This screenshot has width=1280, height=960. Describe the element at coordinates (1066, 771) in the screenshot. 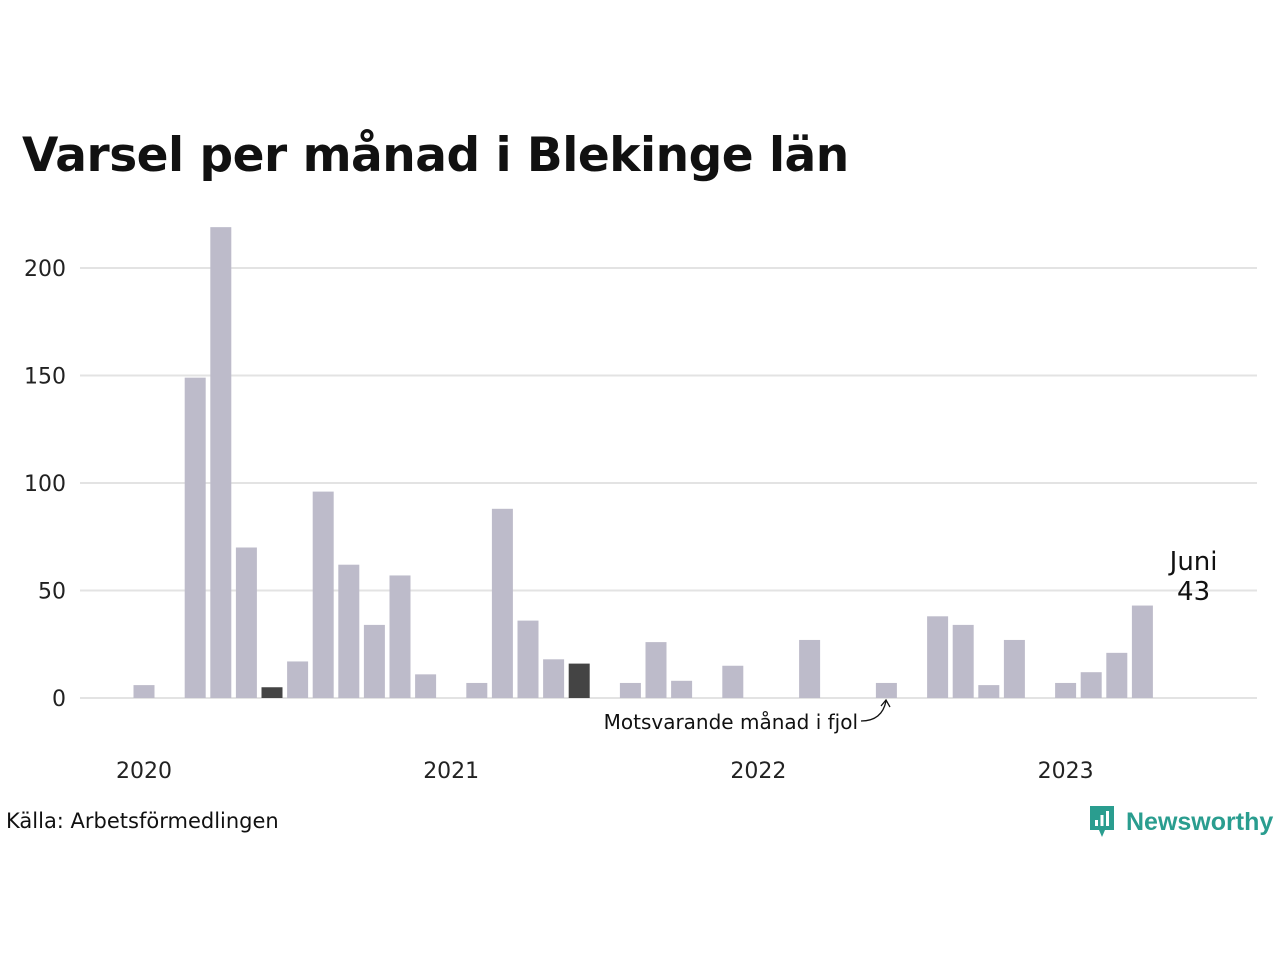

I see `x-tick-label-2023: 2023` at that location.